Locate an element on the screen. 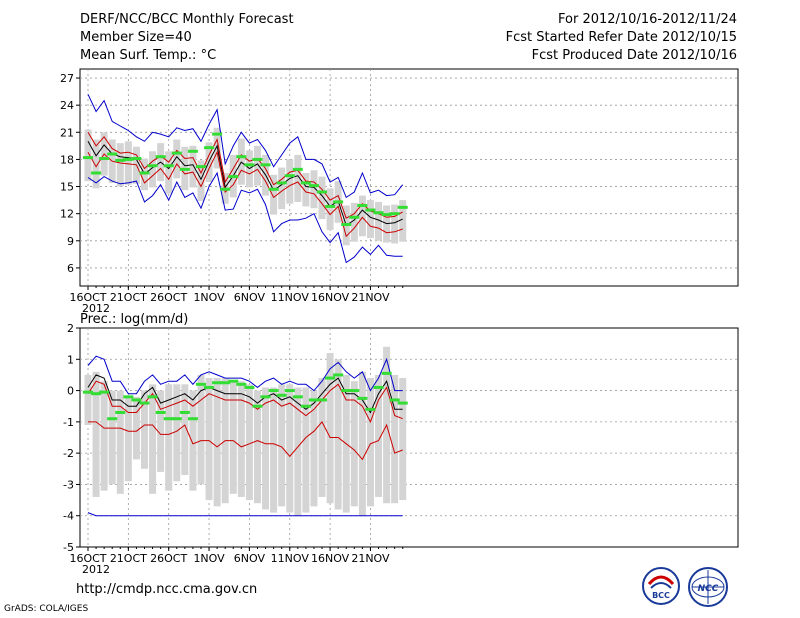 This screenshot has width=800, height=618. prec-ytick-label: -1 is located at coordinates (68, 422).